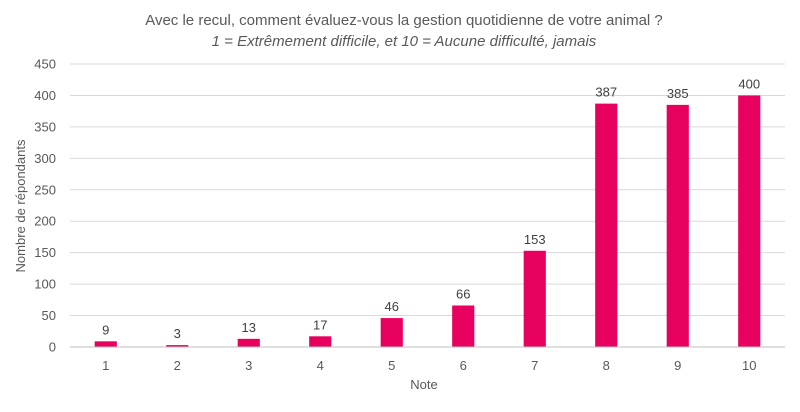 This screenshot has height=412, width=800. I want to click on data-label: 153, so click(535, 239).